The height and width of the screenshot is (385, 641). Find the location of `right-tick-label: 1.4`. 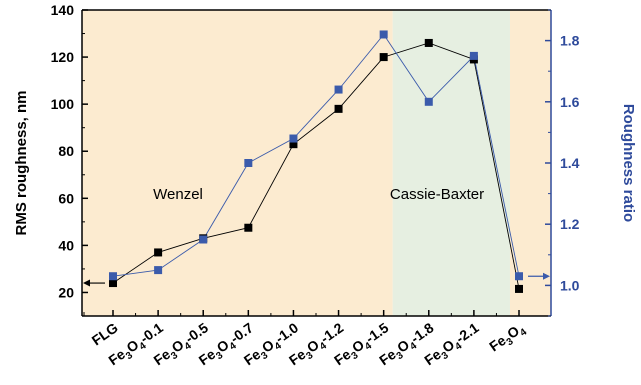

right-tick-label: 1.4 is located at coordinates (570, 163).